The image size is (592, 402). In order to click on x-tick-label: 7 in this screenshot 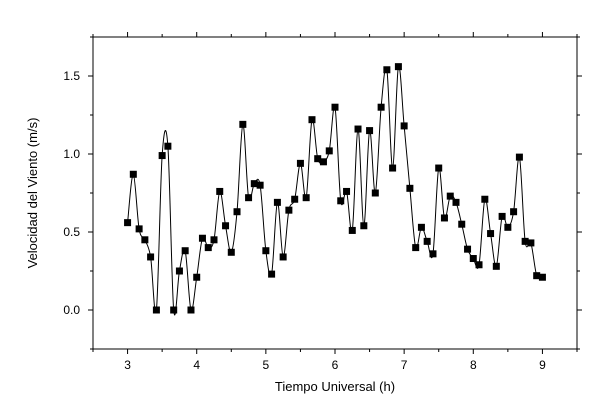, I will do `click(404, 365)`.